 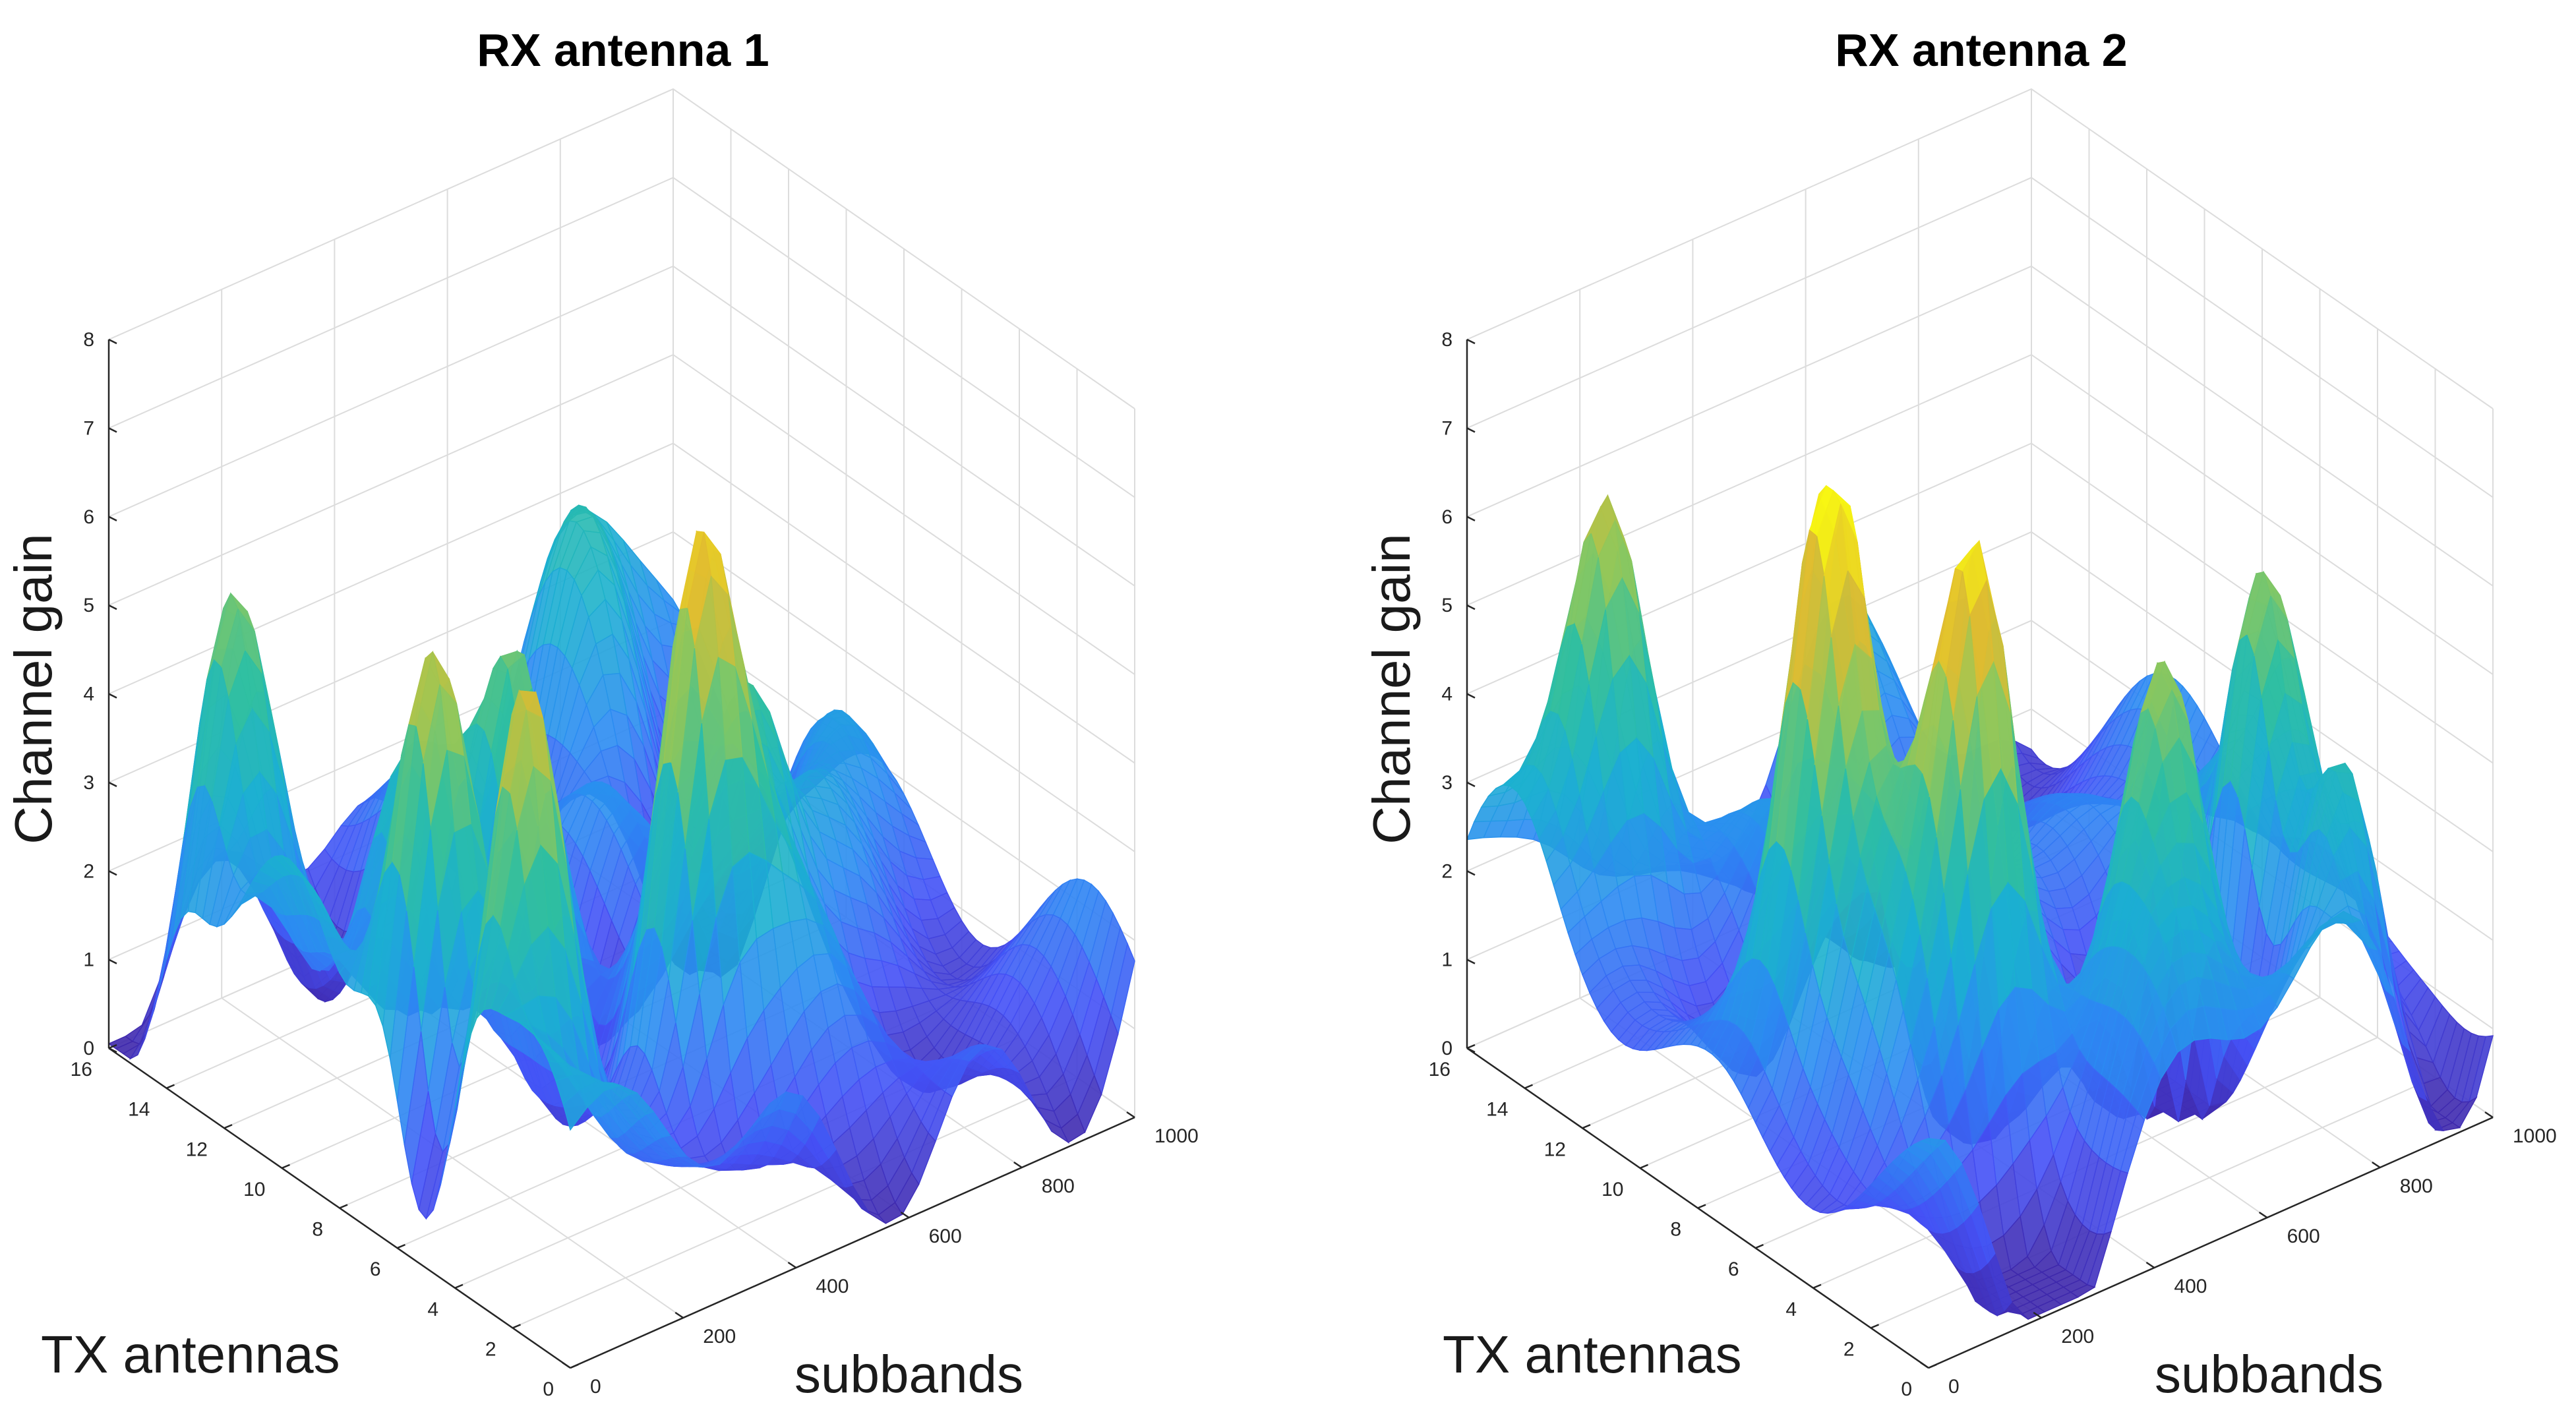 What do you see at coordinates (88, 871) in the screenshot?
I see `z-tick-label: 2` at bounding box center [88, 871].